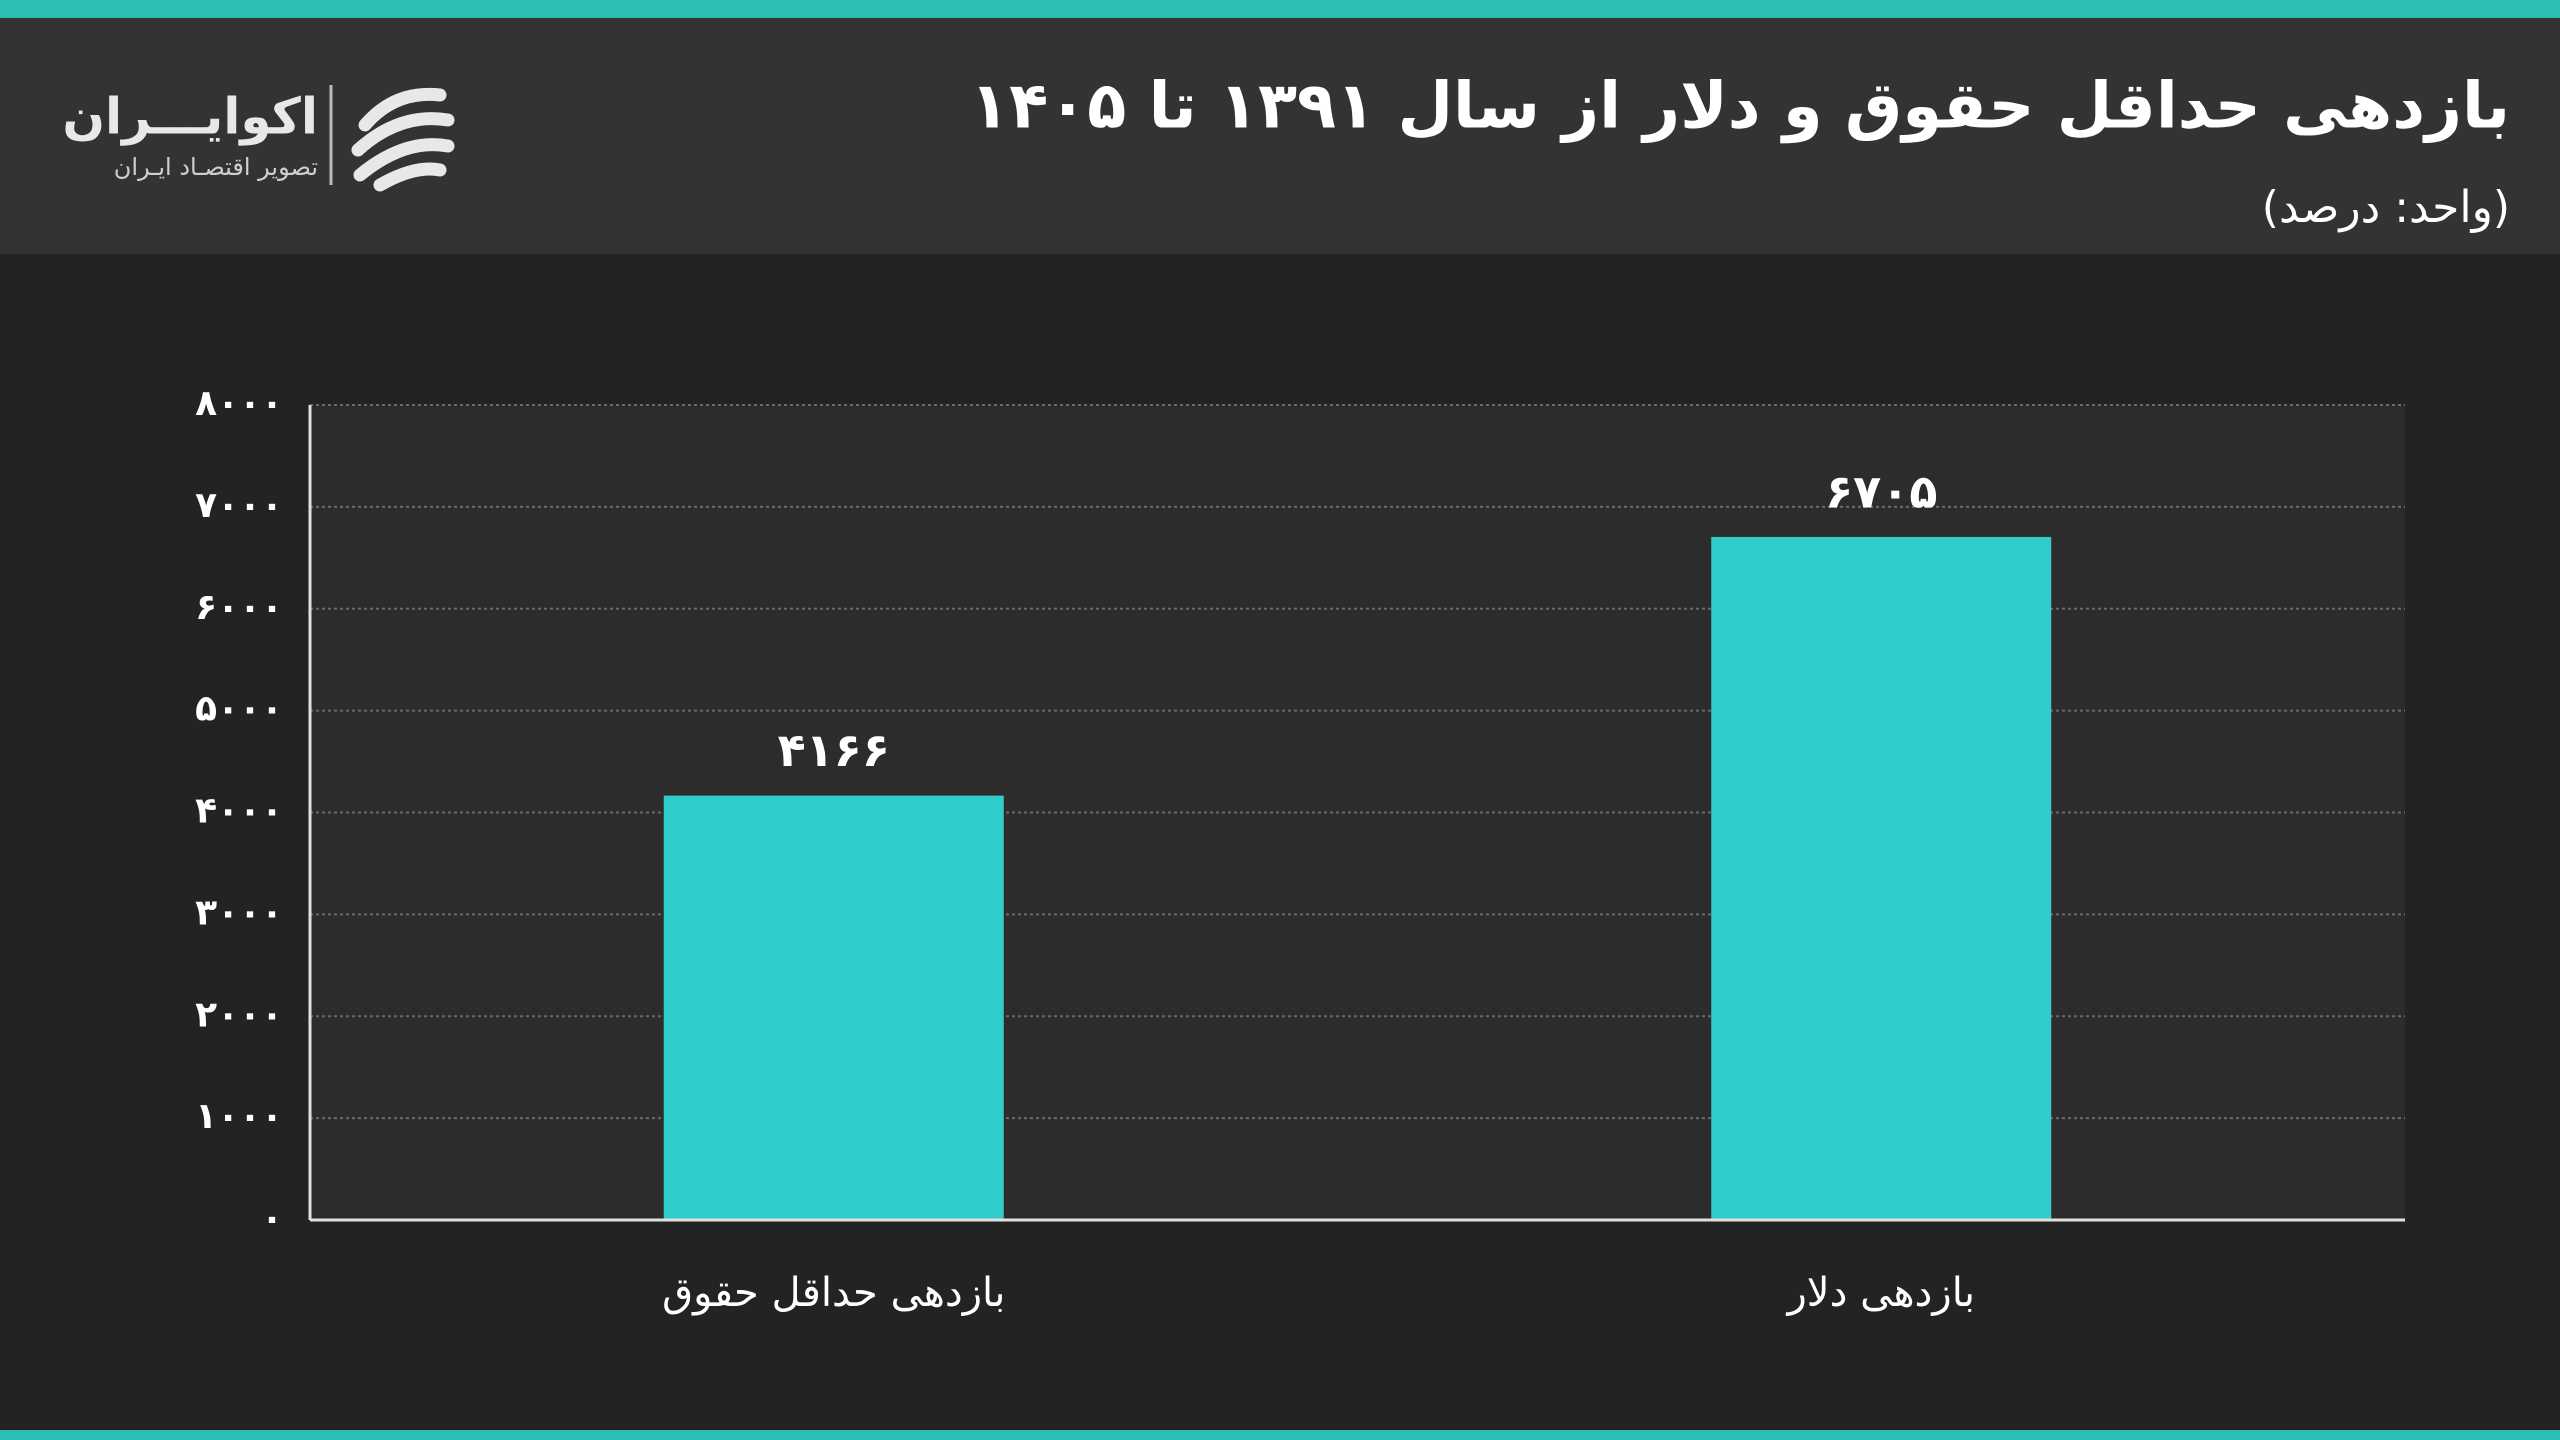  Describe the element at coordinates (239, 1116) in the screenshot. I see `y-tick-label: ۱۰۰۰` at that location.